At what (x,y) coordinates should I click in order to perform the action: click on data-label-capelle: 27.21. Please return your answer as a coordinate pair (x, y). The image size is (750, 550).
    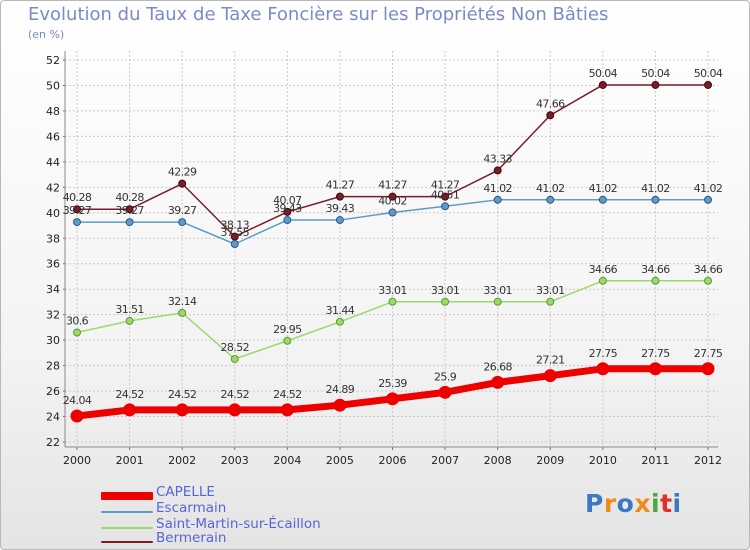
    Looking at the image, I should click on (550, 360).